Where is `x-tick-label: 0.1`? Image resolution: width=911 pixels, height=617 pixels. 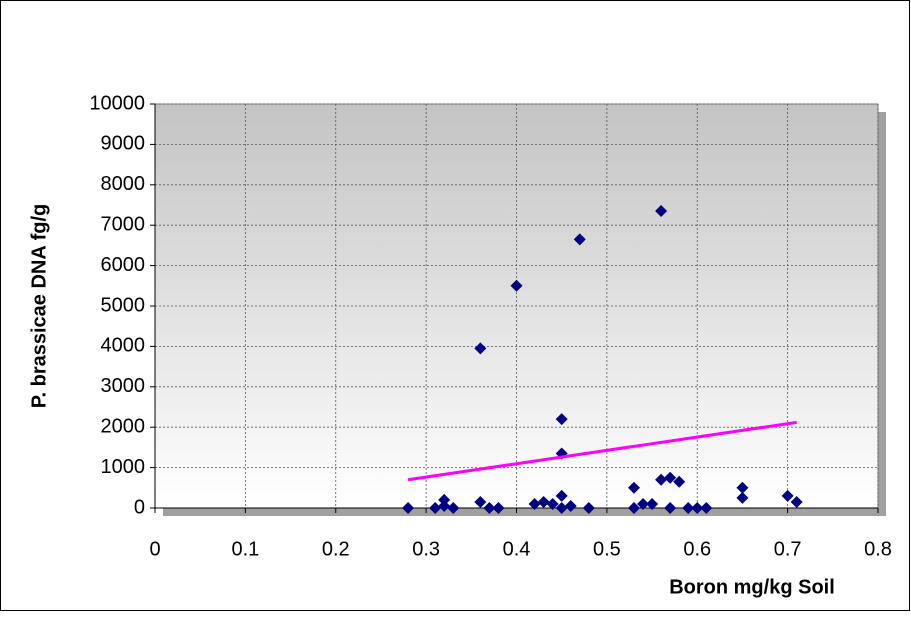 x-tick-label: 0.1 is located at coordinates (245, 549).